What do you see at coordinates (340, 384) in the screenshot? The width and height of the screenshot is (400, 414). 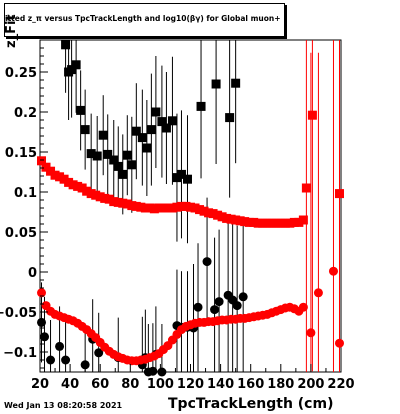 I see `x-tick-label: 220` at bounding box center [340, 384].